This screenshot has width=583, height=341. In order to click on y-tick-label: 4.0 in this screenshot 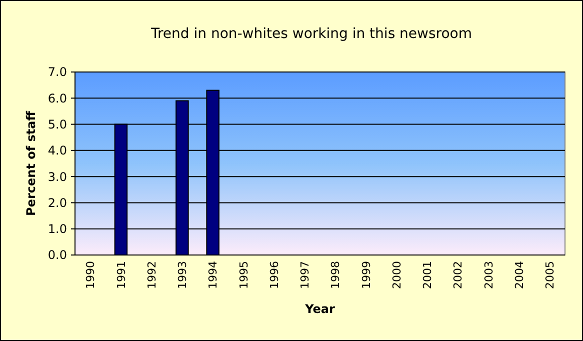, I will do `click(57, 151)`.